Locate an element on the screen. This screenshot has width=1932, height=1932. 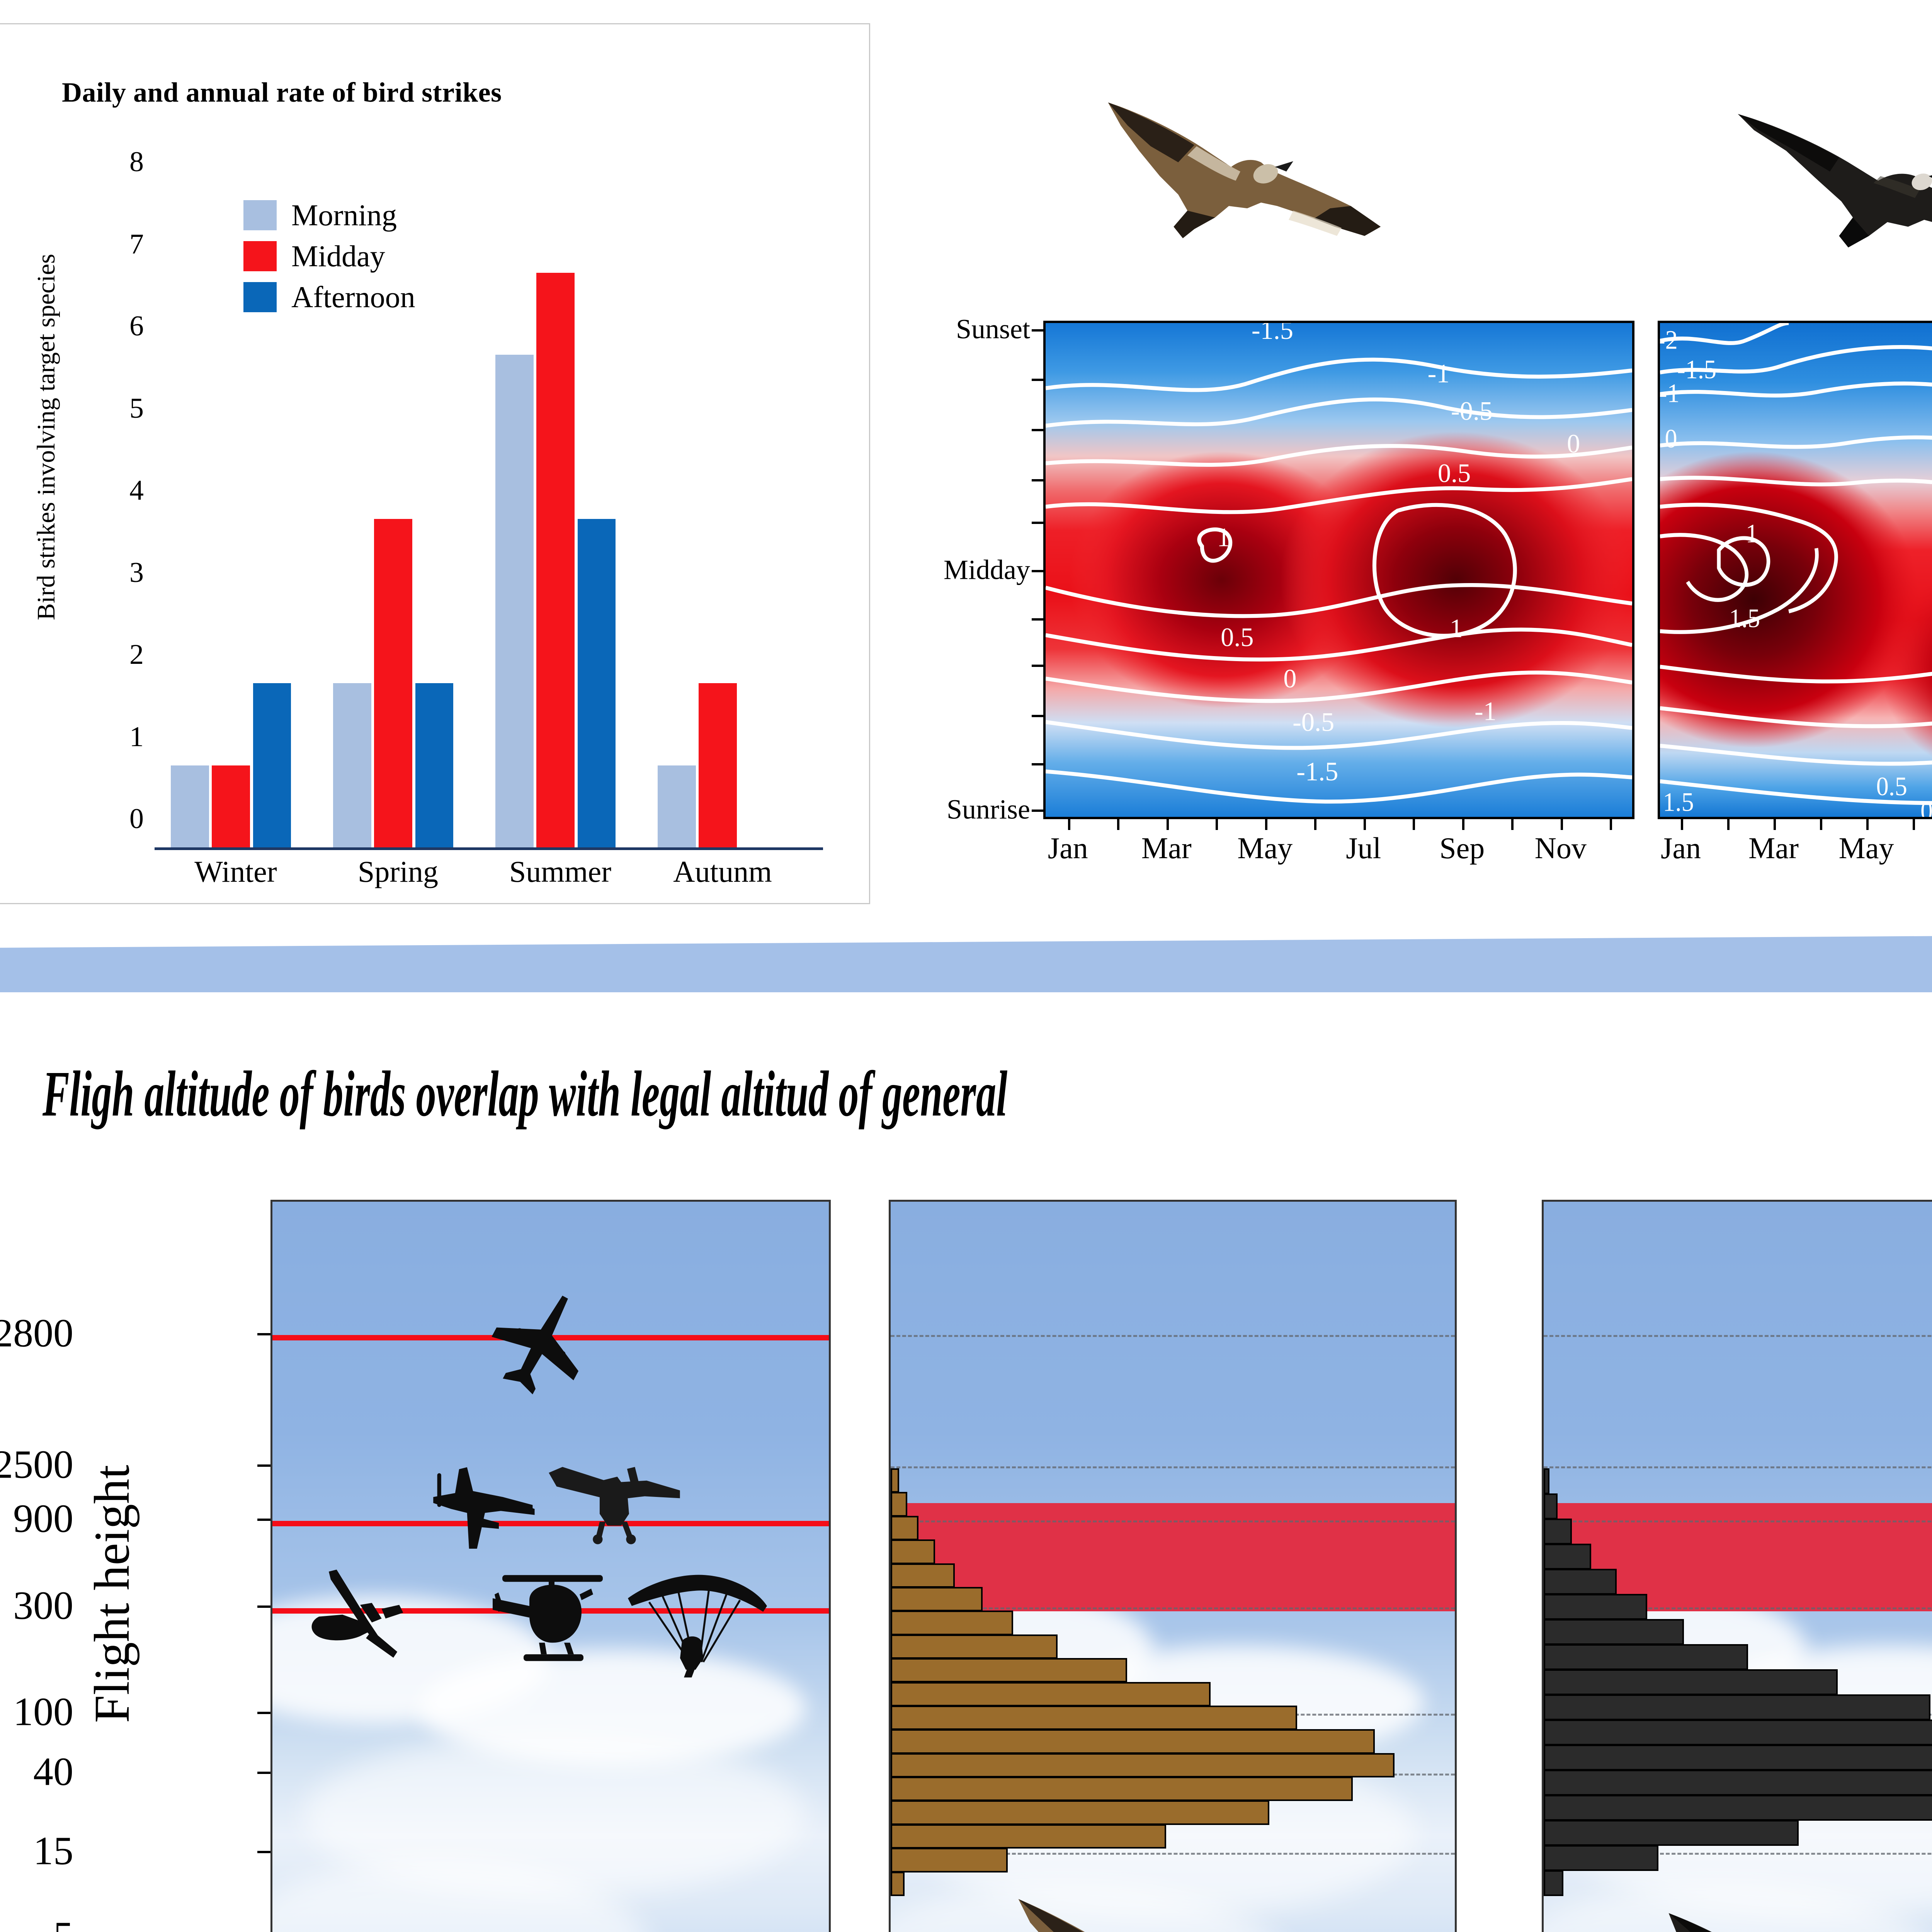
bar-midday-autunm is located at coordinates (718, 765).